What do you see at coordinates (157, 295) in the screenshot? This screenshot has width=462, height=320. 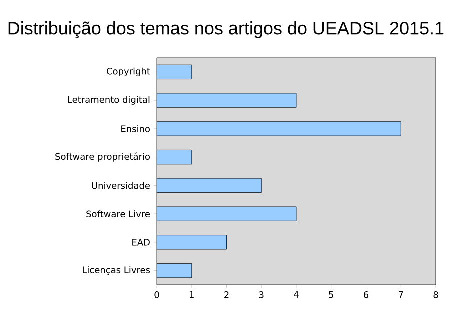 I see `x-tick-label: 0` at bounding box center [157, 295].